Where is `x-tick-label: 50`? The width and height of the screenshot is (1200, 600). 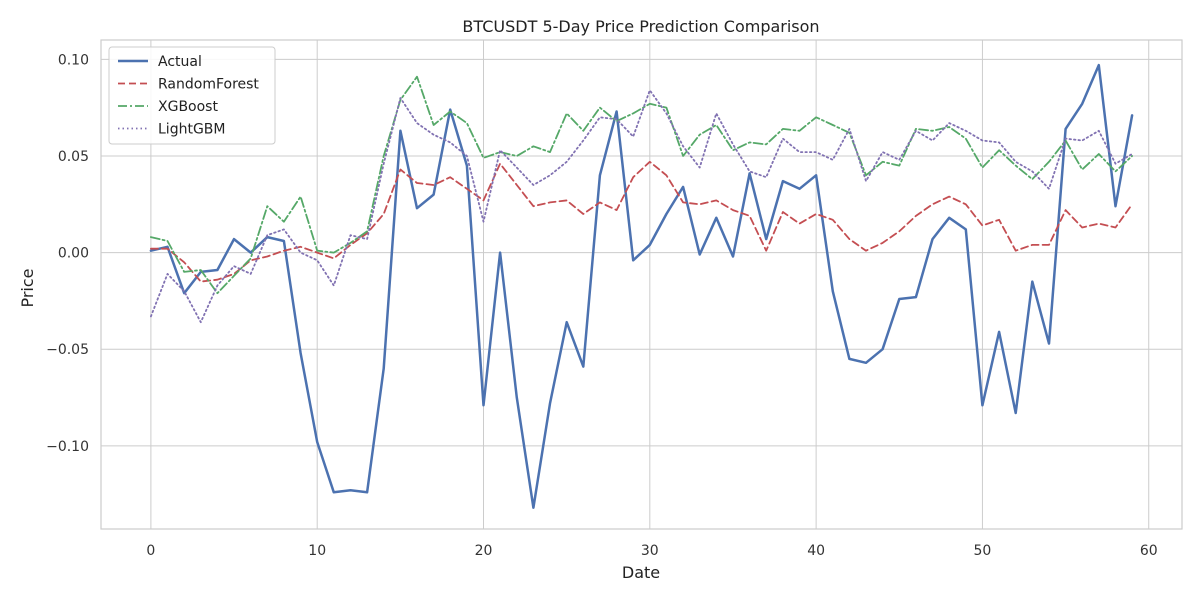
x-tick-label: 50 is located at coordinates (983, 551).